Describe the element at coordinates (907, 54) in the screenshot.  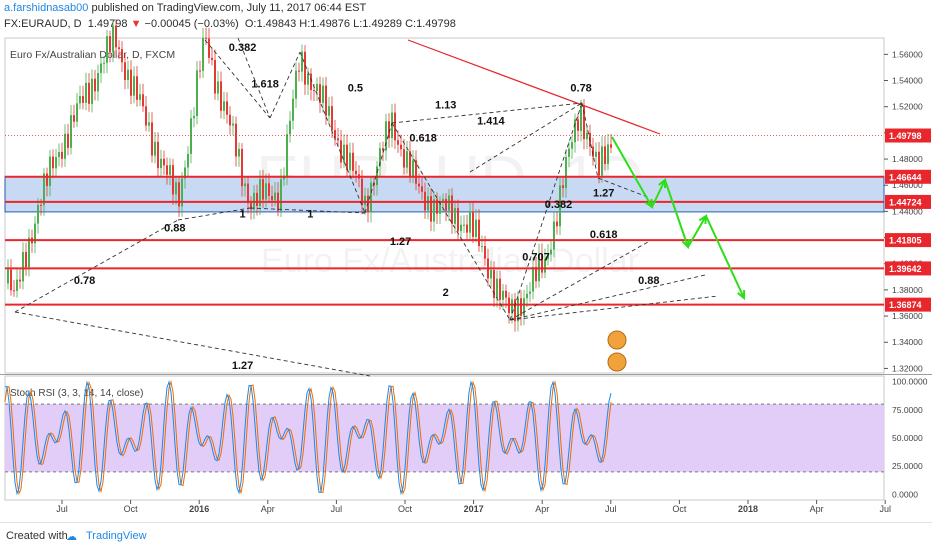
I see `y-tick-label: 1.56000` at that location.